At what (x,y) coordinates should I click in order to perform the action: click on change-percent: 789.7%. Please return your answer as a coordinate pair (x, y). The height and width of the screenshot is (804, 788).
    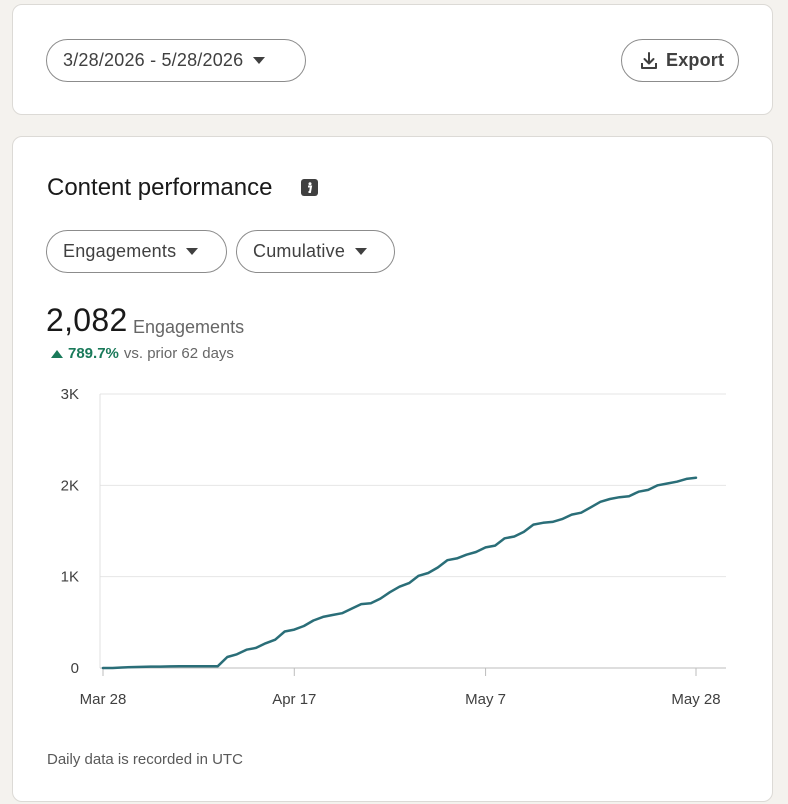
    Looking at the image, I should click on (93, 353).